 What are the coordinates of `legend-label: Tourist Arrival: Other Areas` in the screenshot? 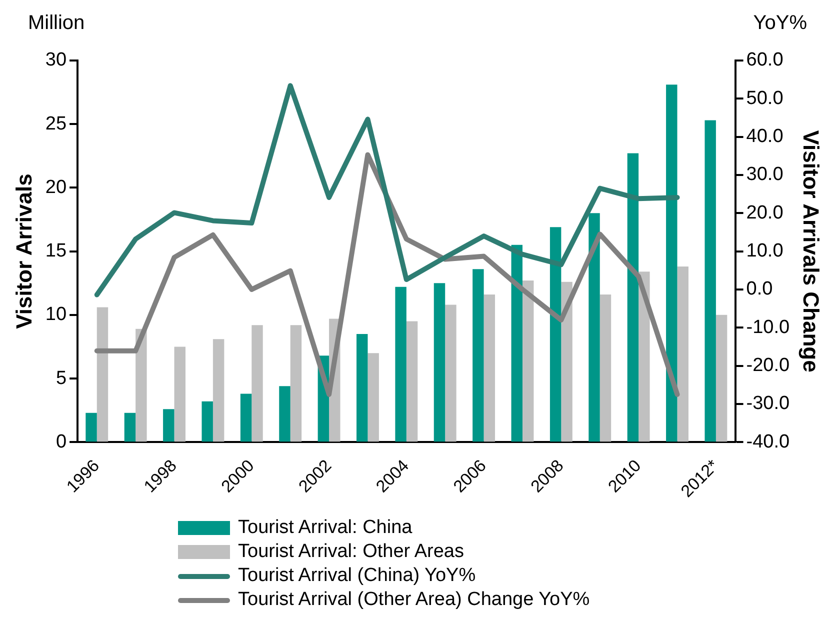 It's located at (351, 552).